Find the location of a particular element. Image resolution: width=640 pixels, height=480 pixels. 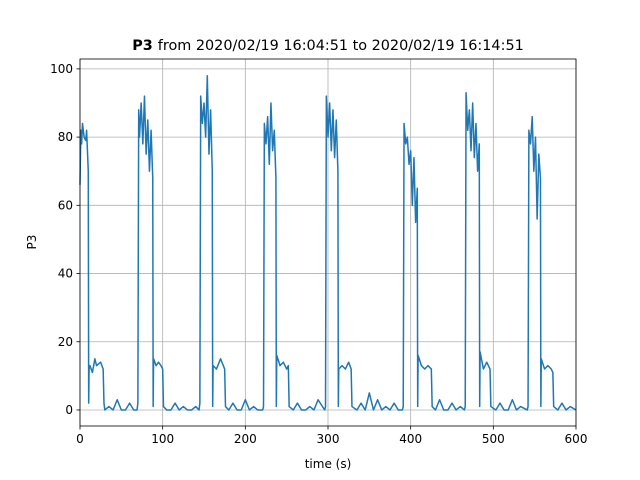

x-tick-label: 100 is located at coordinates (162, 439).